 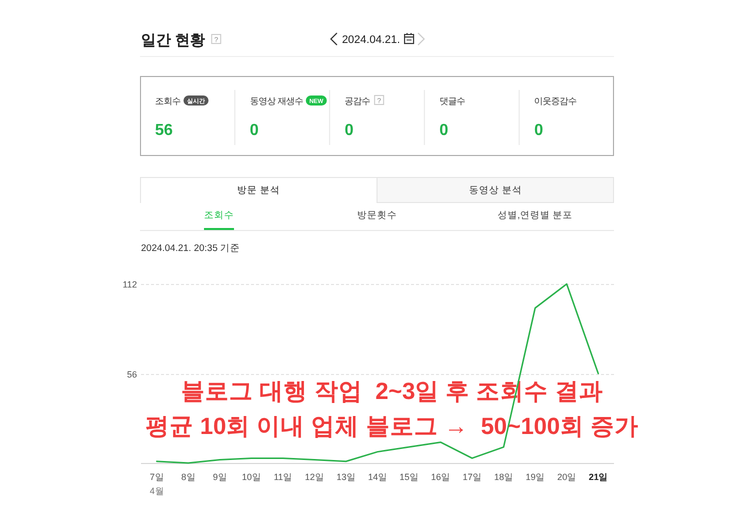 I want to click on card-label: 조회수, so click(x=167, y=101).